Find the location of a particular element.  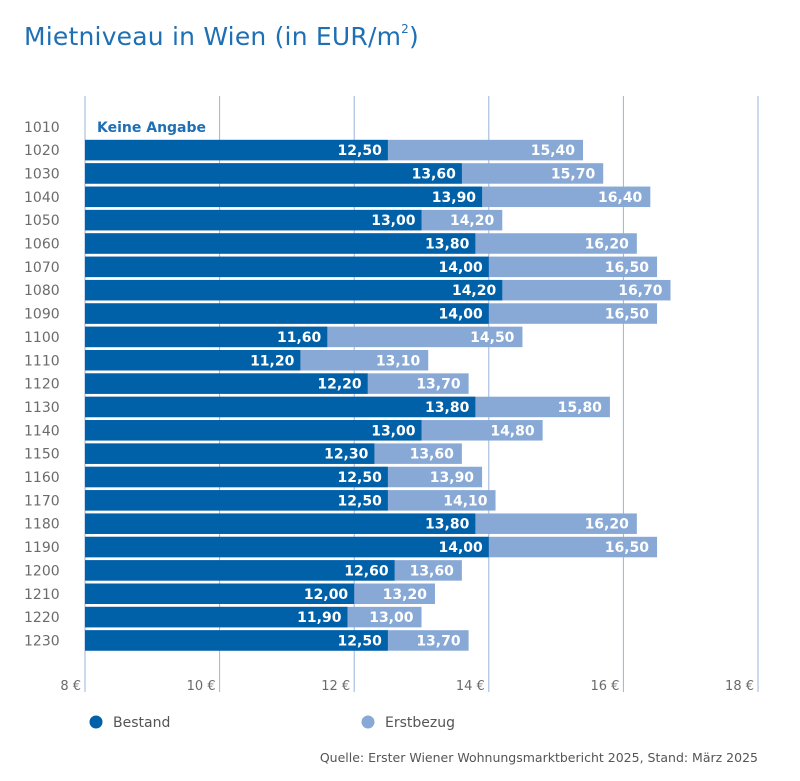

category-label: 1010 is located at coordinates (42, 128).